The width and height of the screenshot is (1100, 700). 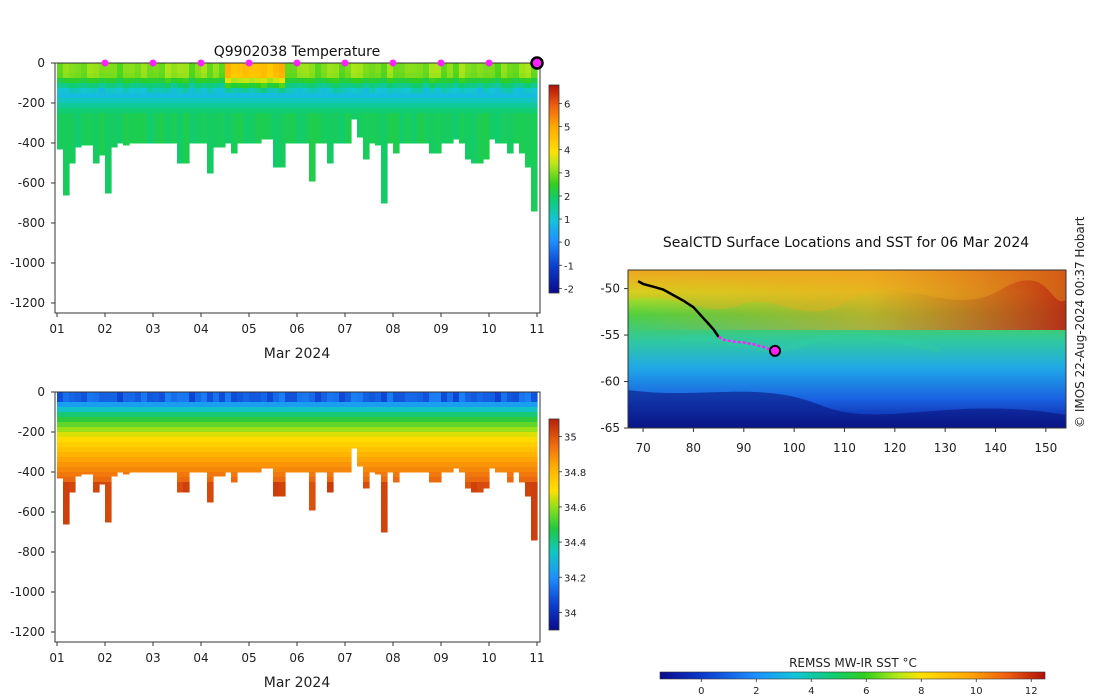 I want to click on x-tick-label: 04, so click(x=200, y=329).